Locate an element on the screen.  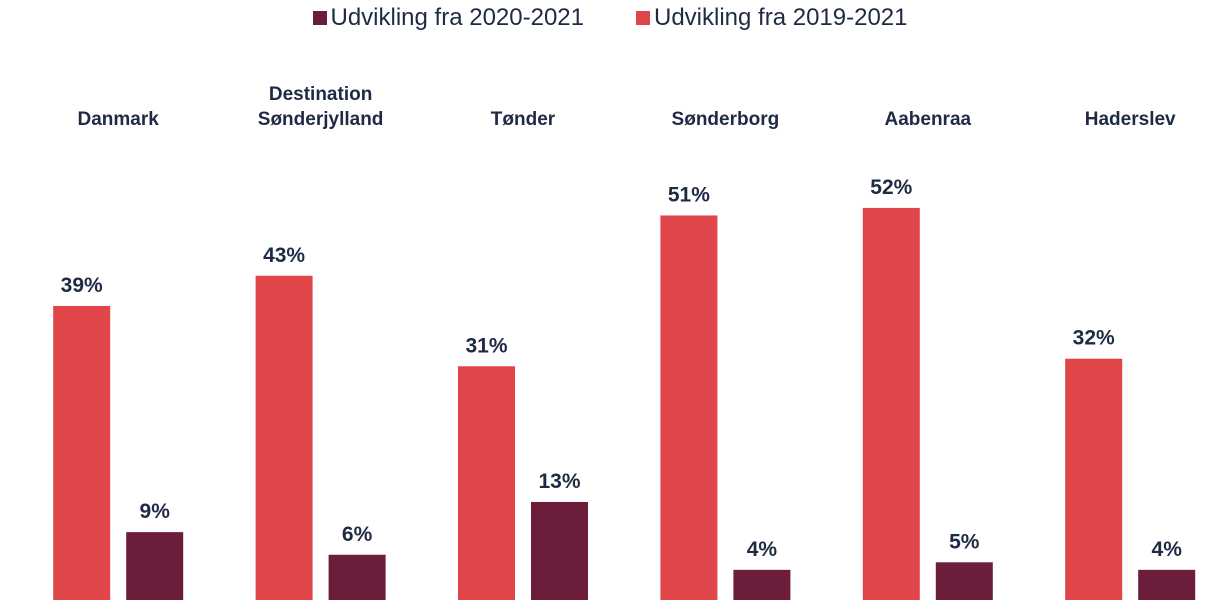
value-label: 13% is located at coordinates (559, 481).